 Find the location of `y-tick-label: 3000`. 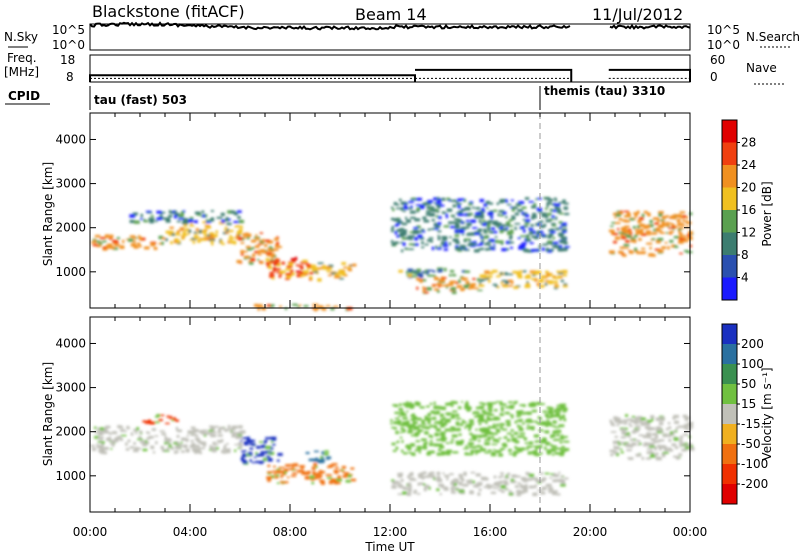

y-tick-label: 3000 is located at coordinates (70, 184).